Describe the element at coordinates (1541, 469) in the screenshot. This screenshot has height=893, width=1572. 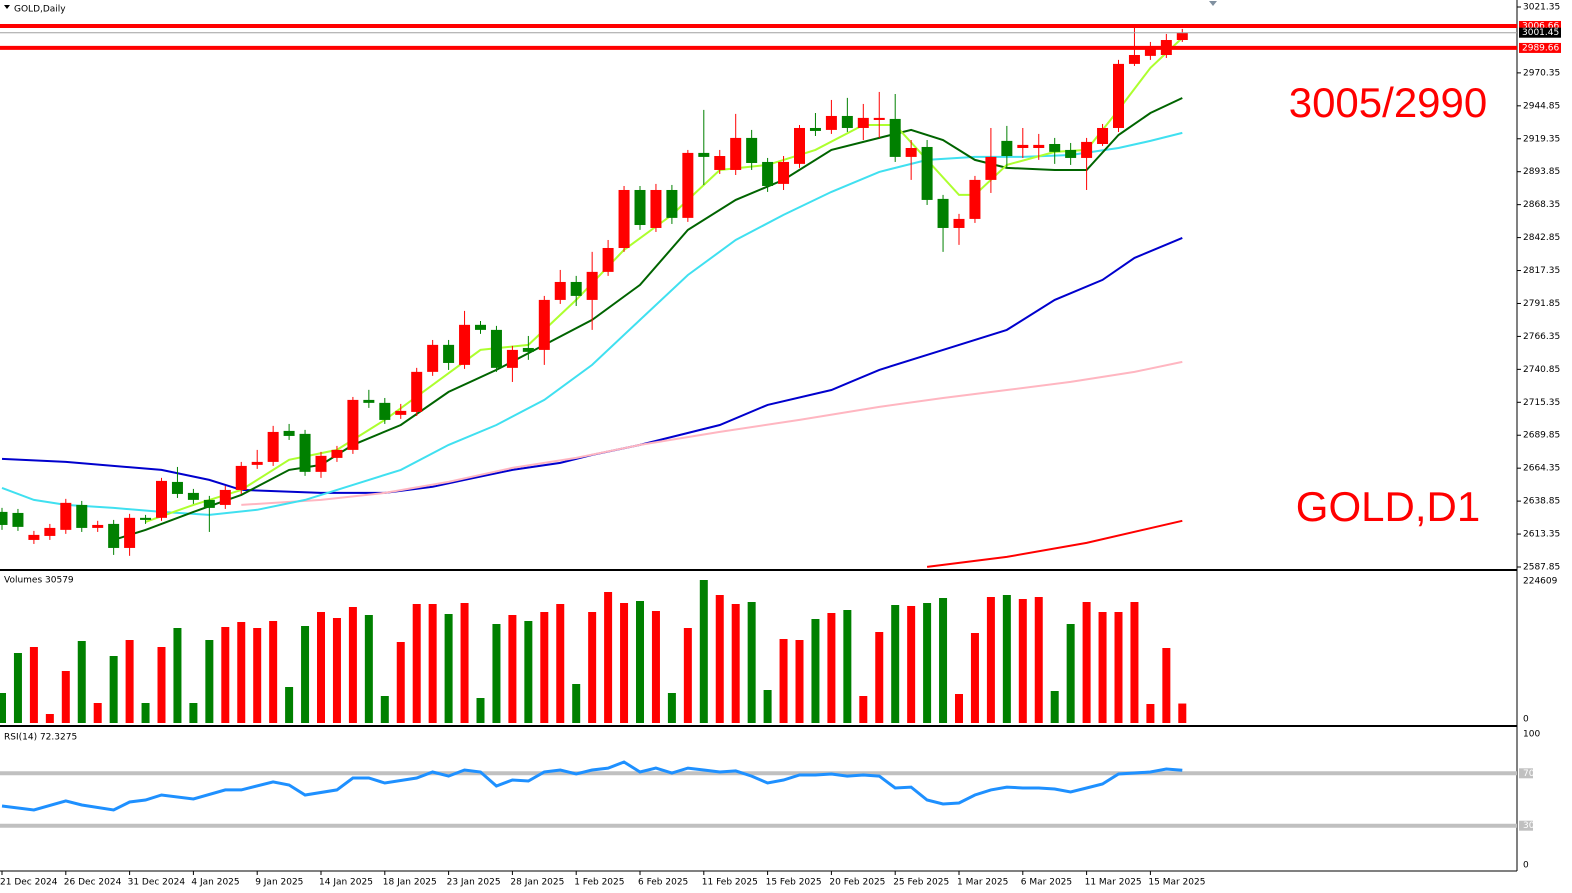
I see `y-tick-label: 2664.35` at that location.